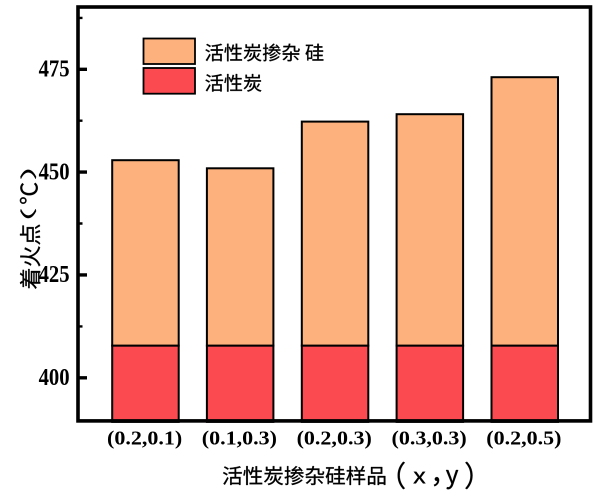 The image size is (600, 497). What do you see at coordinates (54, 70) in the screenshot?
I see `svg-text: 475` at bounding box center [54, 70].